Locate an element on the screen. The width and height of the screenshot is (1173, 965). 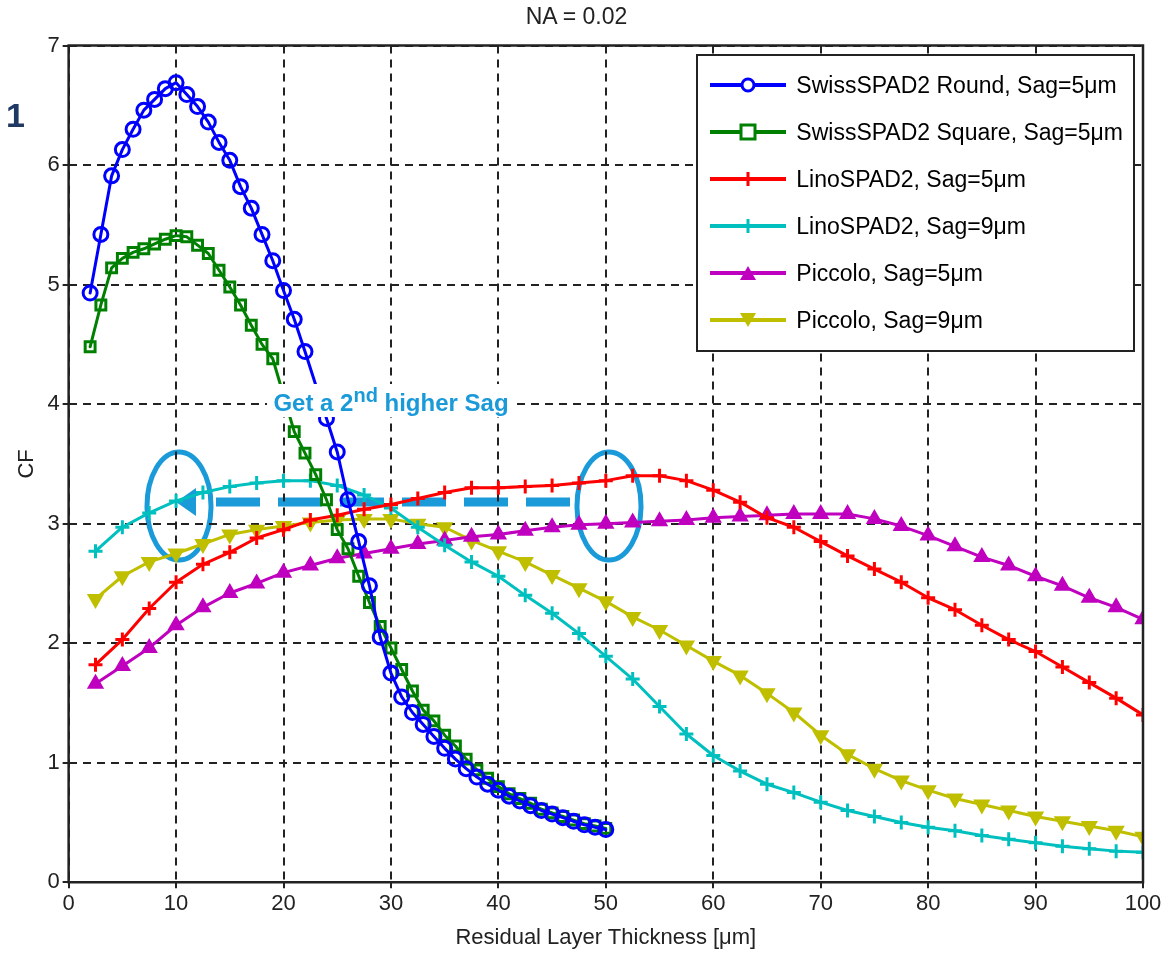
y-tick-label: 0 is located at coordinates (53, 881).